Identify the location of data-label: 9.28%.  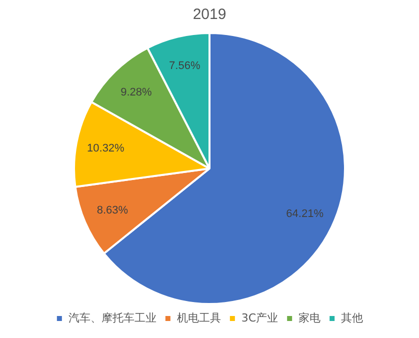
(136, 92).